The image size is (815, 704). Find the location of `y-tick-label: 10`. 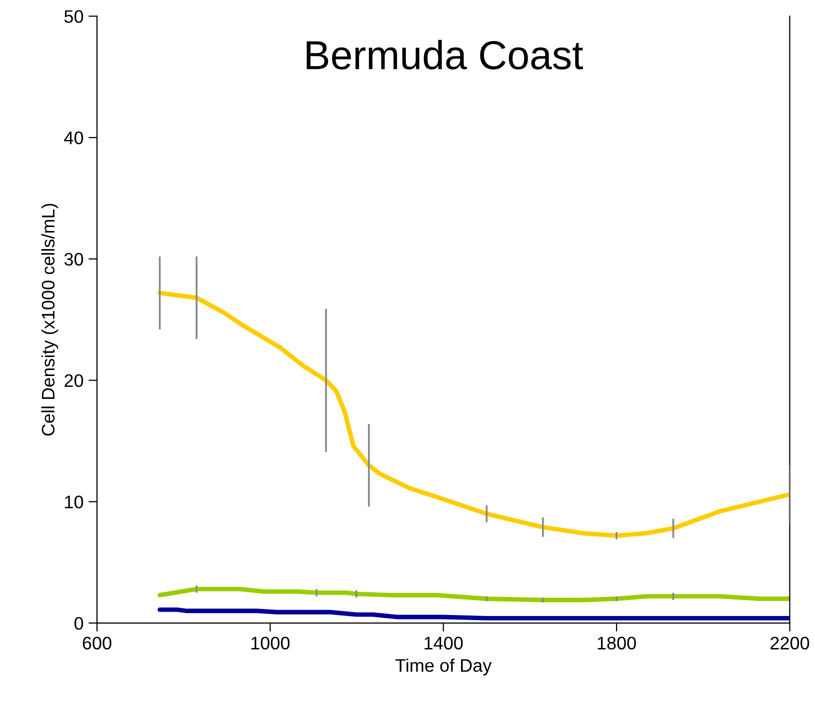

y-tick-label: 10 is located at coordinates (74, 502).